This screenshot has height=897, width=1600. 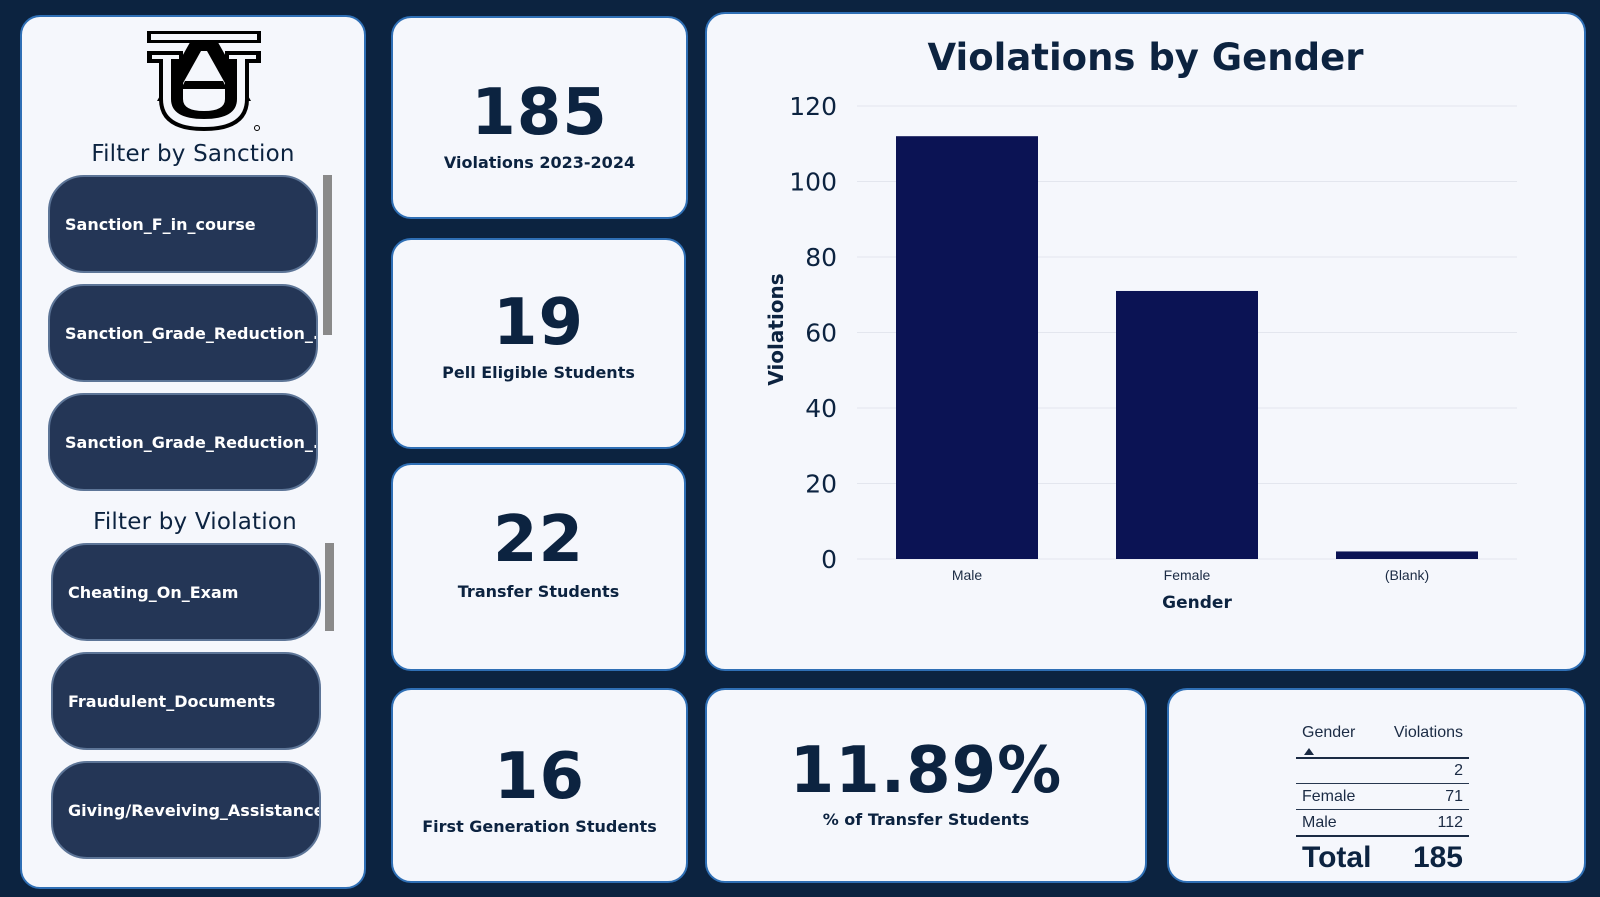 I want to click on kpi-label: Violations 2023-2024, so click(x=539, y=162).